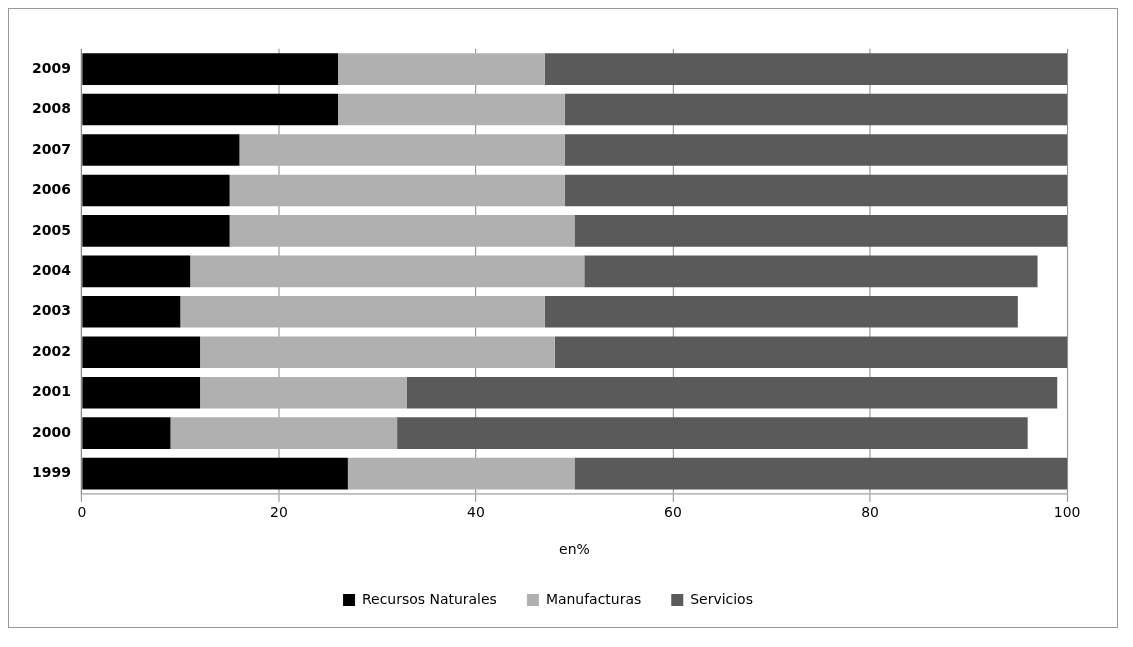 The image size is (1133, 647). What do you see at coordinates (51, 67) in the screenshot?
I see `y-tick-label: 2009` at bounding box center [51, 67].